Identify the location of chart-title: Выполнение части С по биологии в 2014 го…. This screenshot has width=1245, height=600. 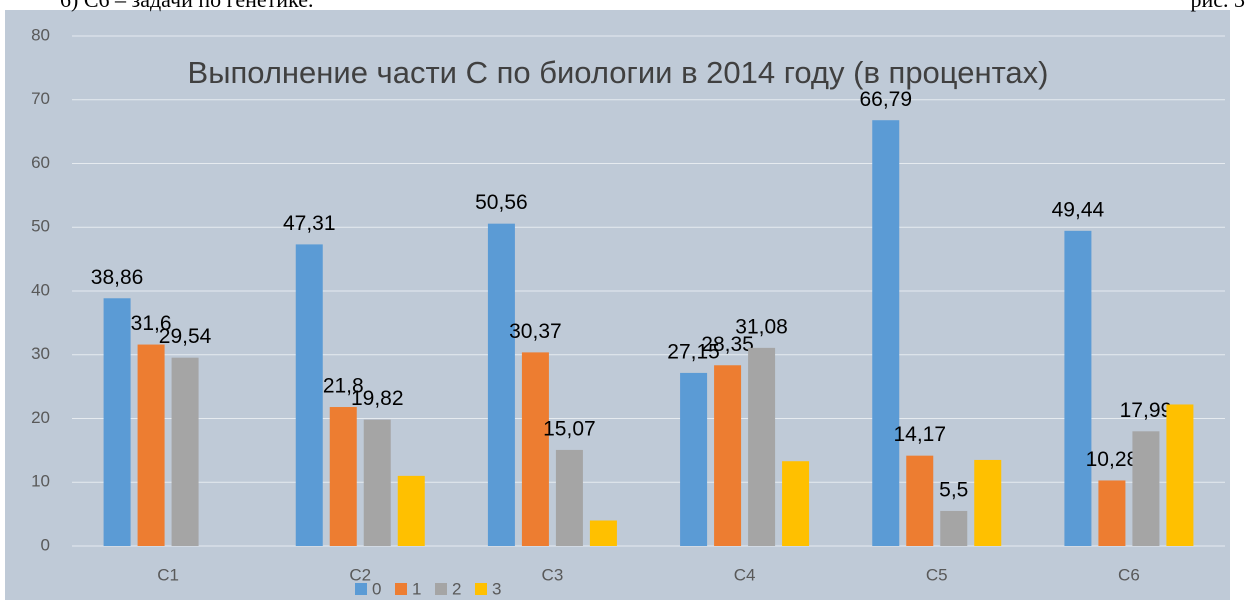
(618, 72).